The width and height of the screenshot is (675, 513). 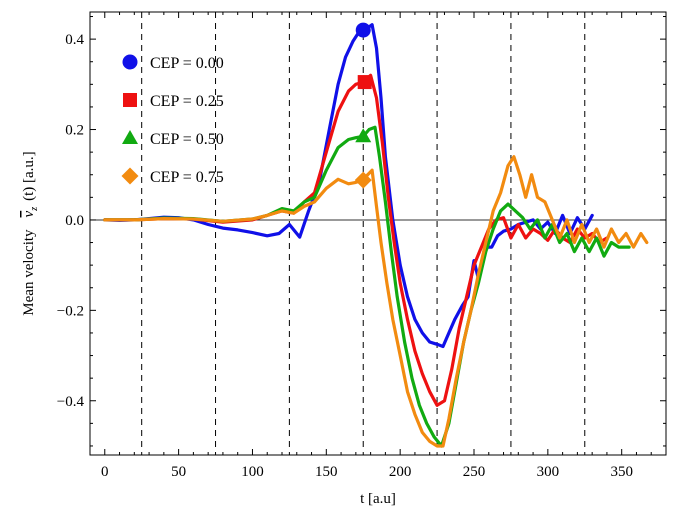 What do you see at coordinates (74, 131) in the screenshot?
I see `y-tick-label: 0.2` at bounding box center [74, 131].